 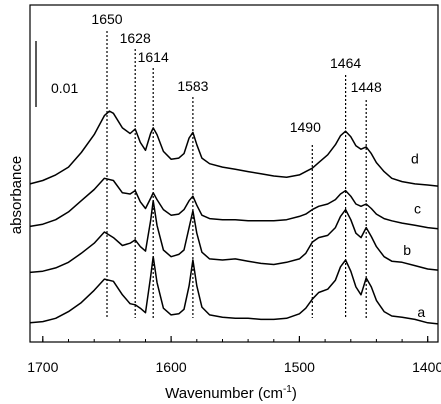 I want to click on series-line-c, so click(x=234, y=203).